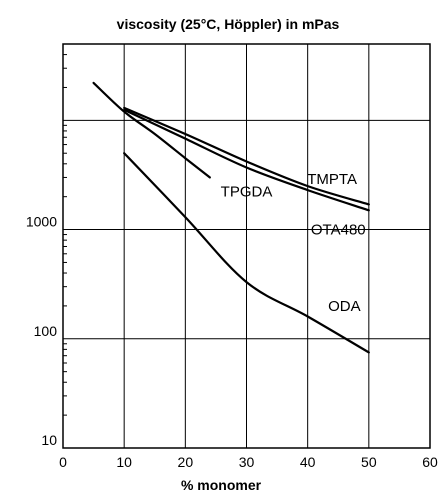 The image size is (442, 492). Describe the element at coordinates (41, 222) in the screenshot. I see `y-tick-label: 1000` at that location.